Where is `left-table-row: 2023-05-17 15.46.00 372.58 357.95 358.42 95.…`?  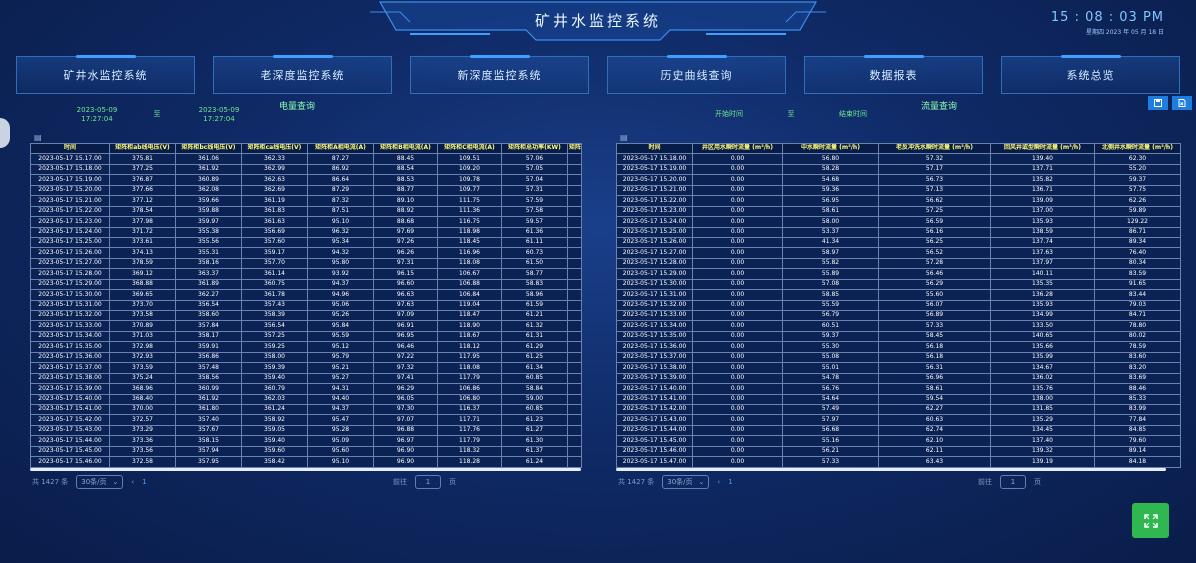
left-table-row: 2023-05-17 15.46.00 372.58 357.95 358.42 95.… is located at coordinates (306, 462).